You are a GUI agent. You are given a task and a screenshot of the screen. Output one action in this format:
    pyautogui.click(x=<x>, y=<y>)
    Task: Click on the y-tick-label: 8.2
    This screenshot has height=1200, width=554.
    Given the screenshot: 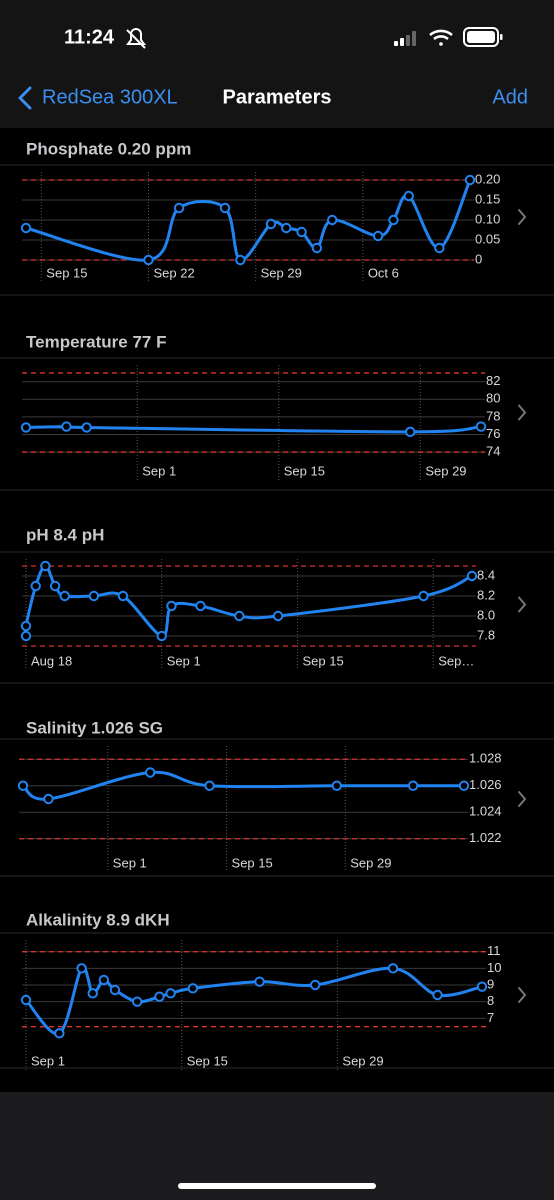 What is the action you would take?
    pyautogui.click(x=486, y=594)
    